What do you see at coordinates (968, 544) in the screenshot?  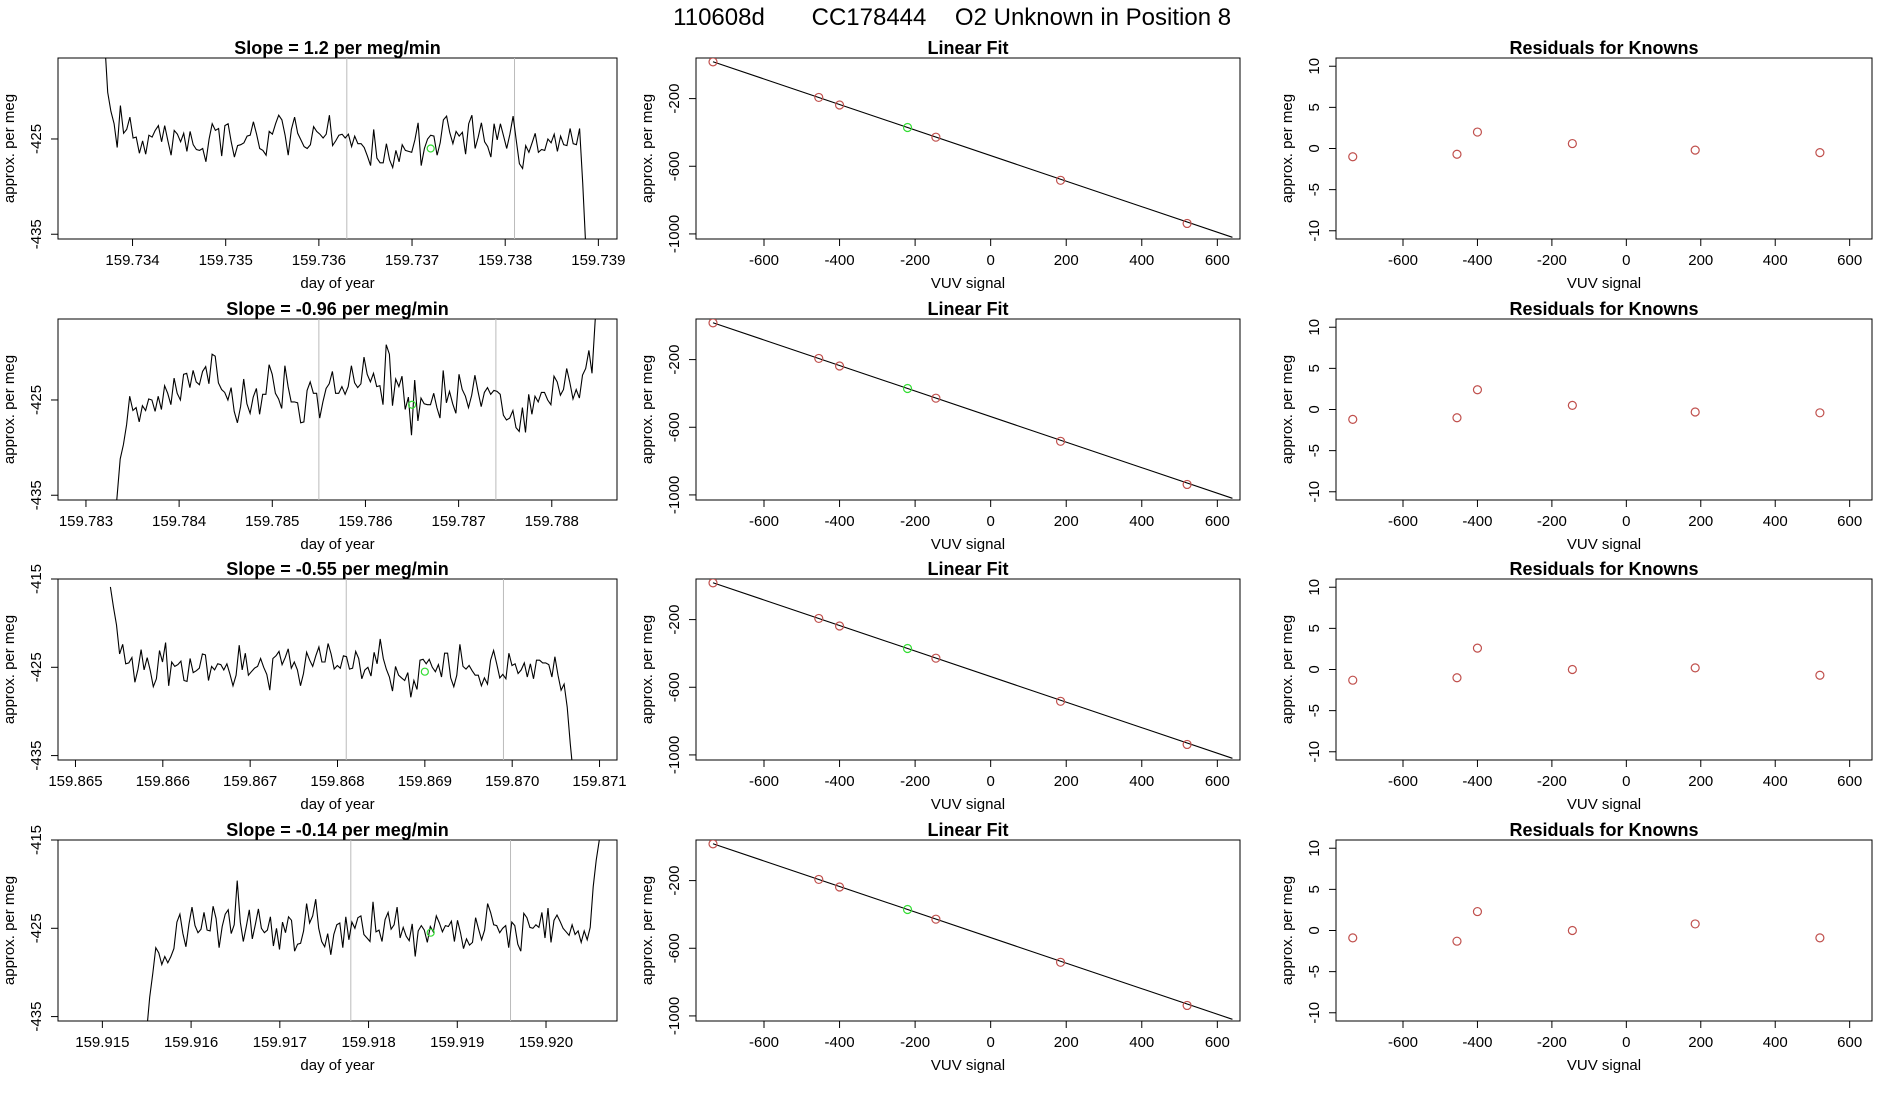 I see `x-axis-label: VUV signal` at bounding box center [968, 544].